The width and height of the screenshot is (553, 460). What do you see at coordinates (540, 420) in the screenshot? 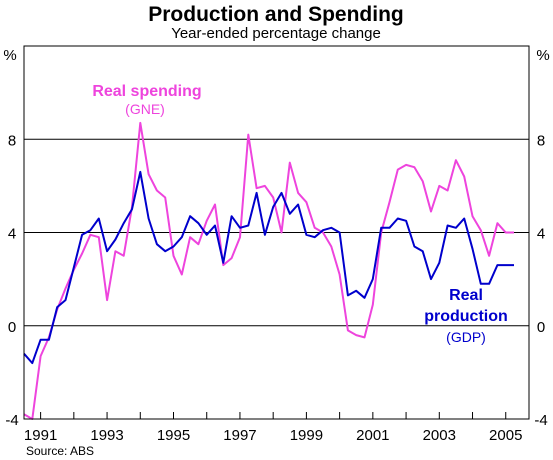
I see `y-tick-label-right: -4` at bounding box center [540, 420].